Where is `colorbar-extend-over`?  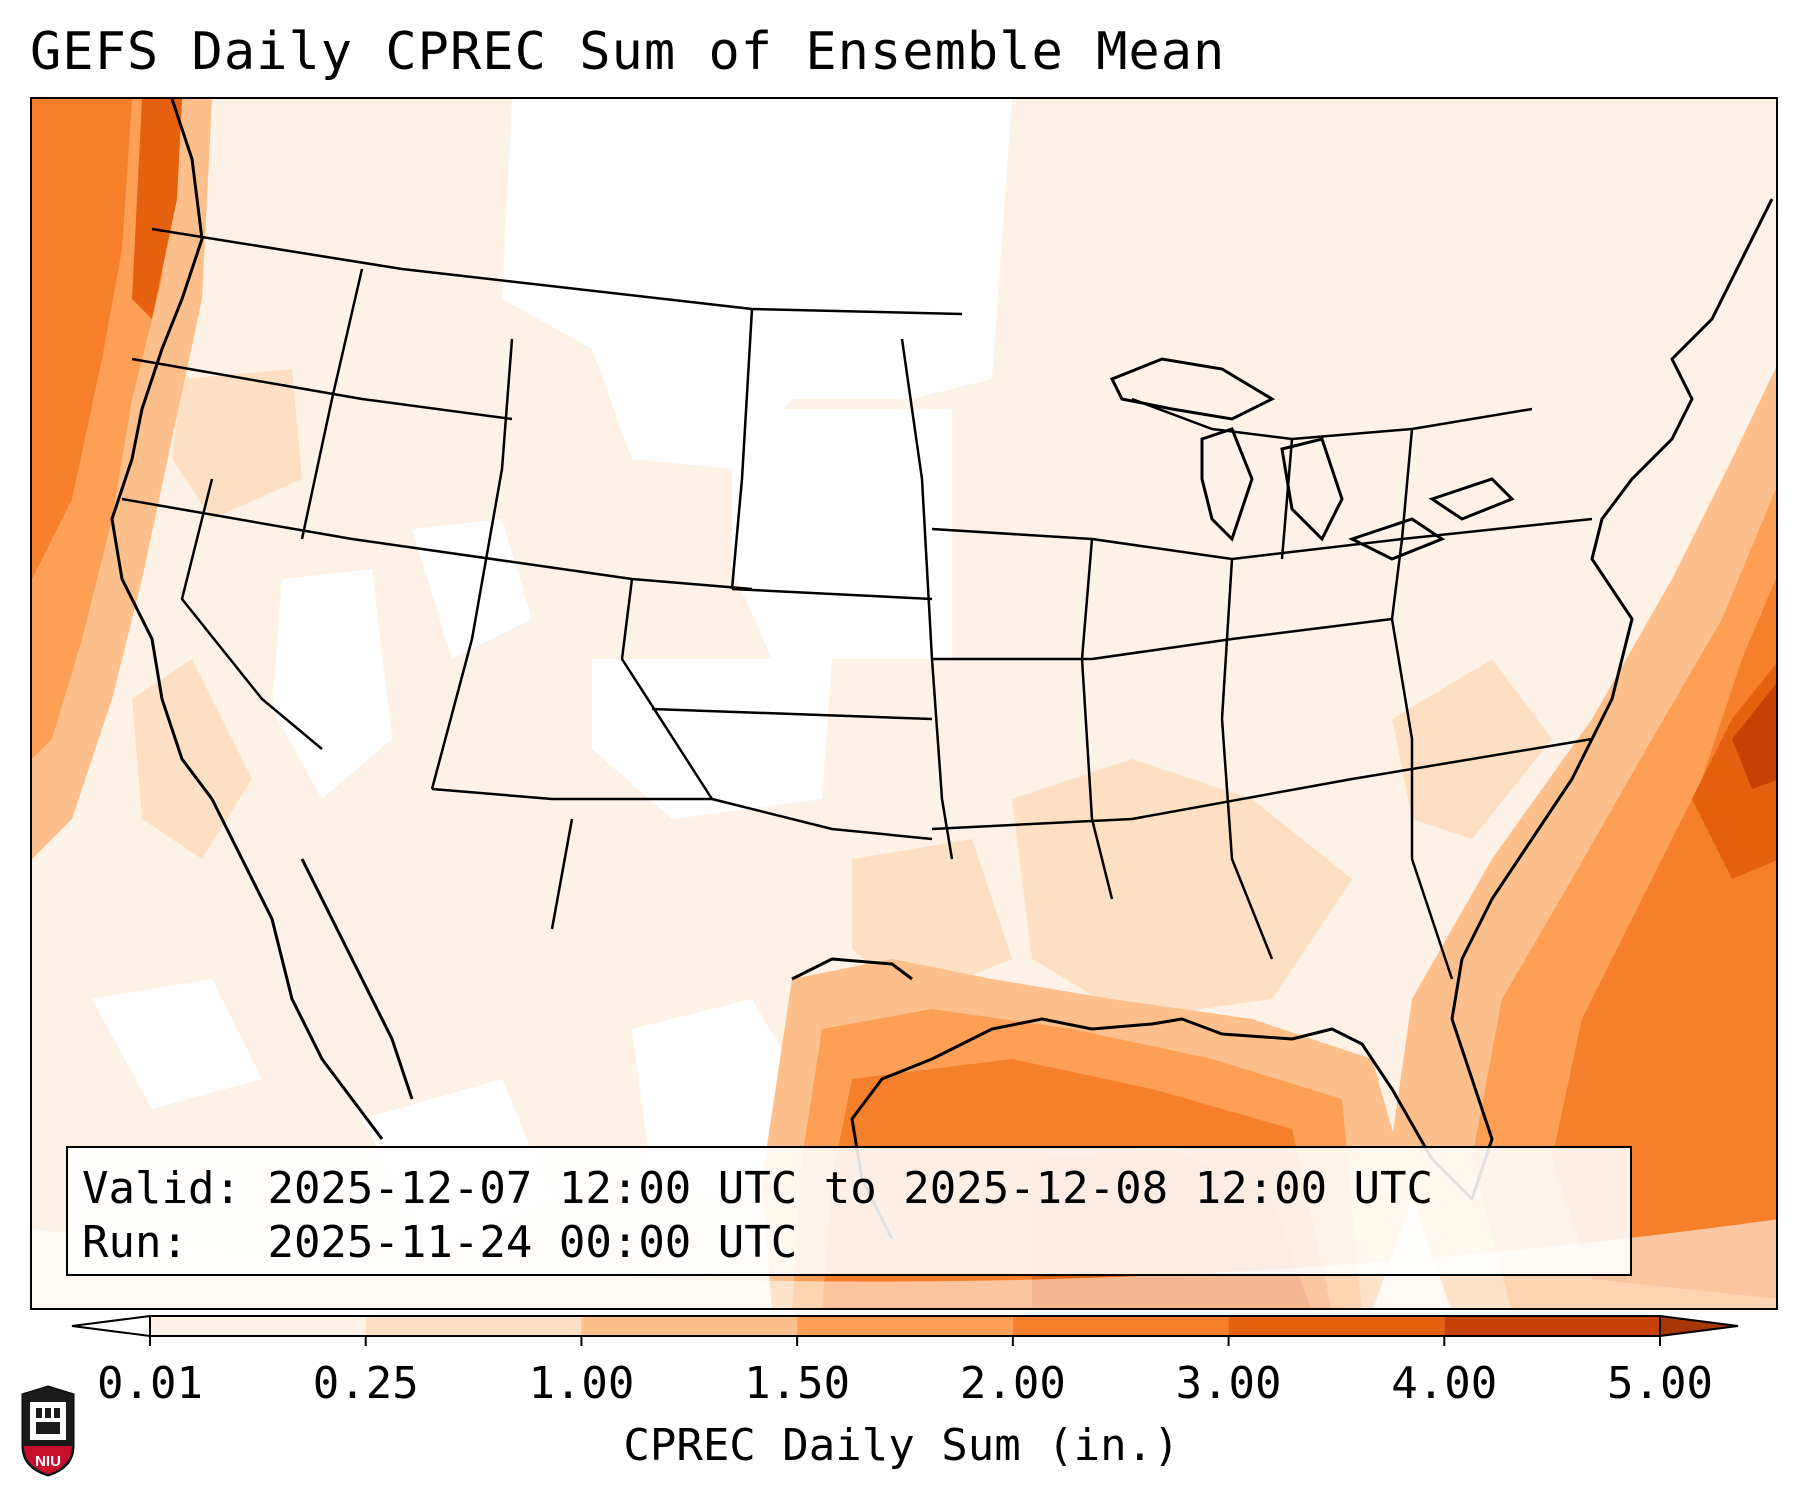 colorbar-extend-over is located at coordinates (1699, 1326).